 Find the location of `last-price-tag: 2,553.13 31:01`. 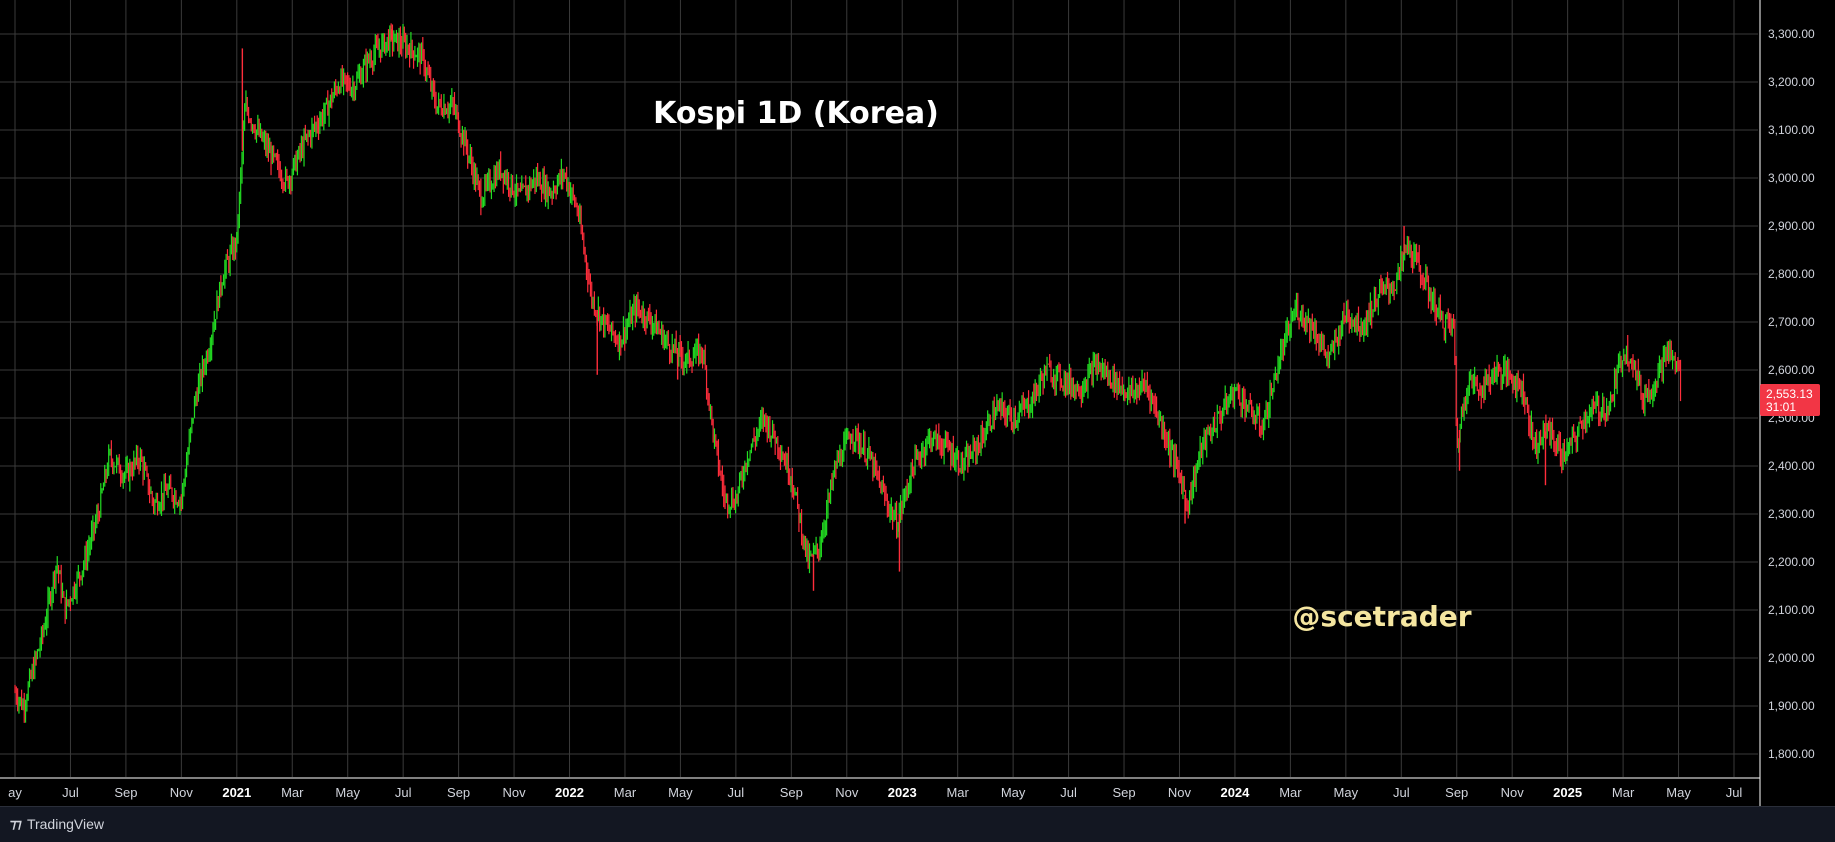

last-price-tag: 2,553.13 31:01 is located at coordinates (1790, 400).